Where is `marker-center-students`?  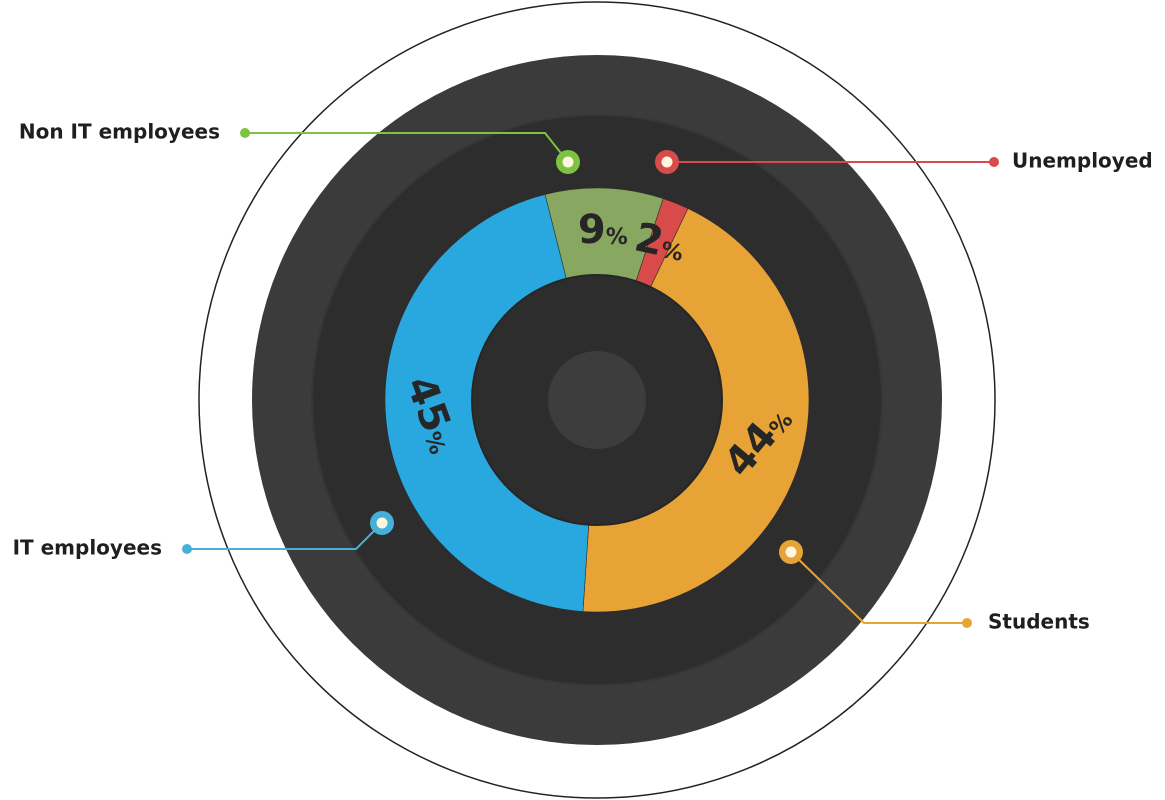 marker-center-students is located at coordinates (791, 552).